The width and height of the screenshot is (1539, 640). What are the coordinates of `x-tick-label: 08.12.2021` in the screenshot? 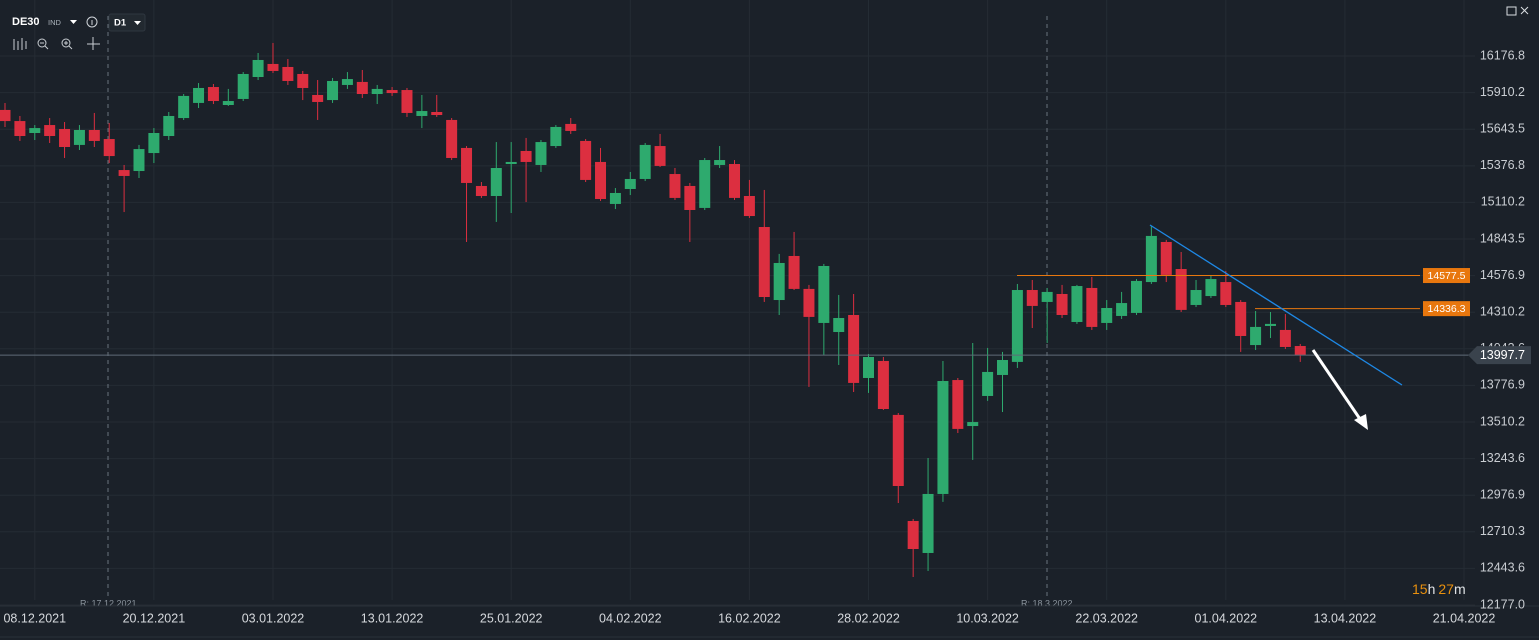 It's located at (34, 618).